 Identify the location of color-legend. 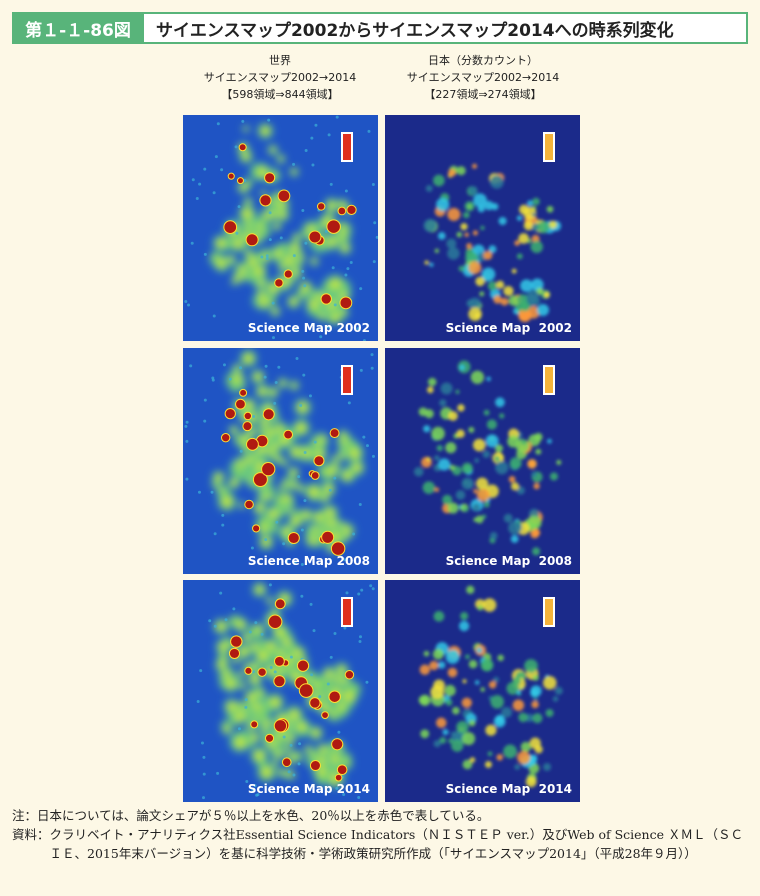
(549, 612).